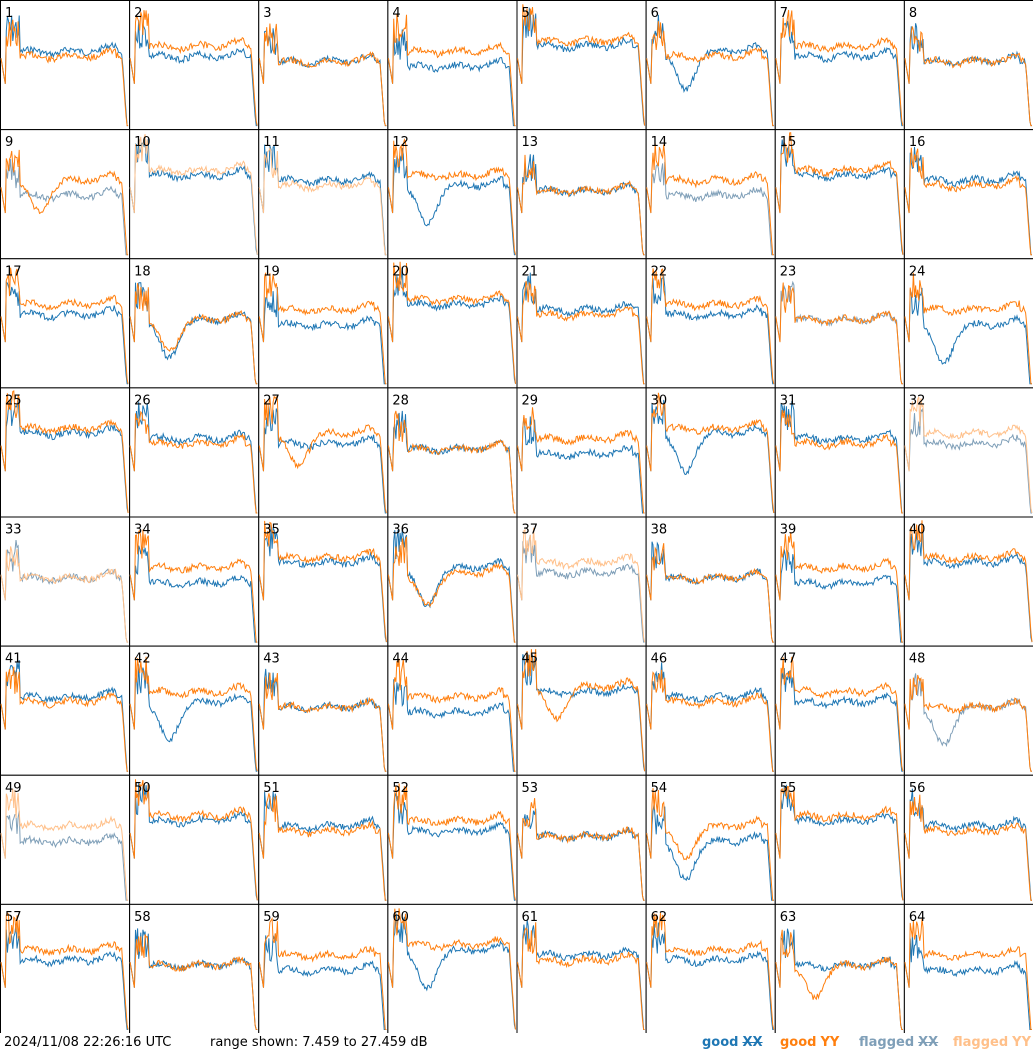 The height and width of the screenshot is (1053, 1033). Describe the element at coordinates (788, 530) in the screenshot. I see `panel-label: 39` at that location.